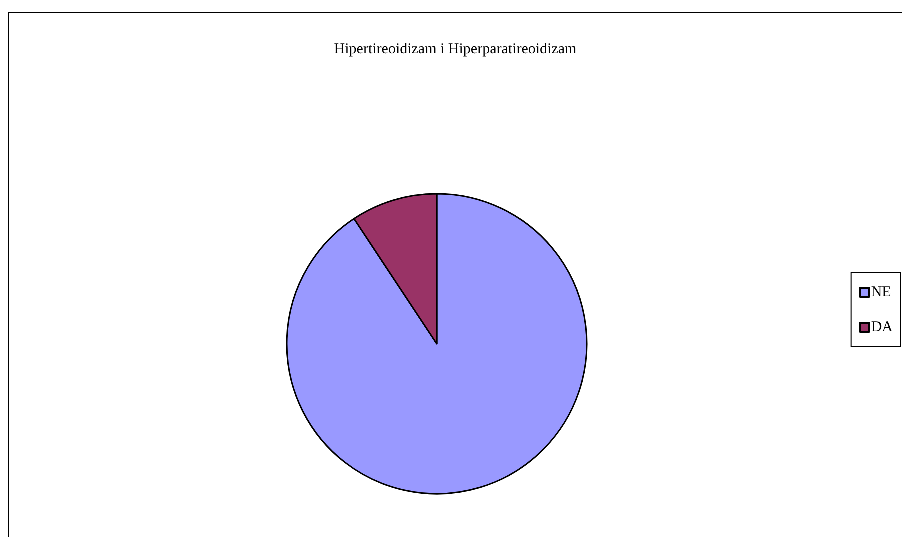  What do you see at coordinates (882, 328) in the screenshot?
I see `legend-label: DA` at bounding box center [882, 328].